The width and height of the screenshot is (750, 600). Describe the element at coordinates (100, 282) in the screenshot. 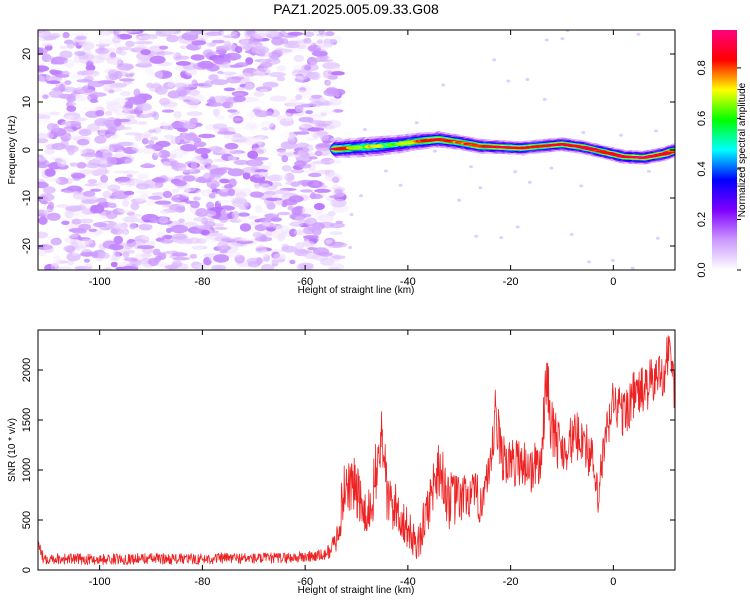

I see `x-tick-label: -100` at that location.